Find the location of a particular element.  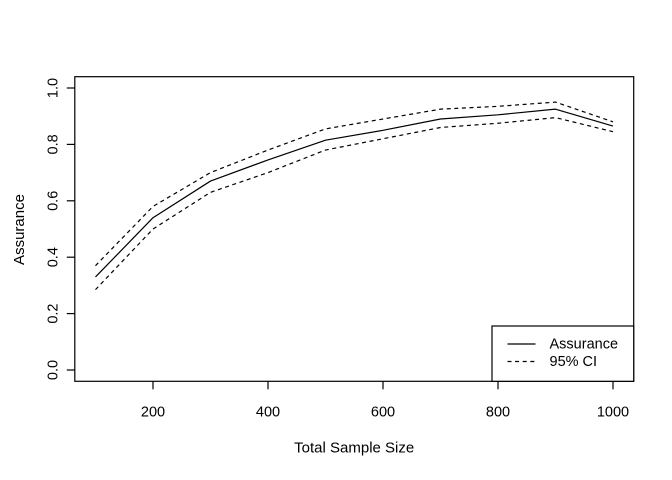

y-tick-label: 1.0 is located at coordinates (54, 88).